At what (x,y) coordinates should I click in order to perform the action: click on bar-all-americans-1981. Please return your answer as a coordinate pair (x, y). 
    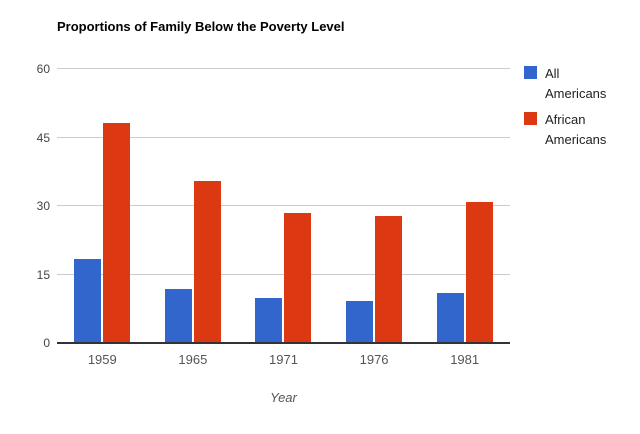
    Looking at the image, I should click on (450, 317).